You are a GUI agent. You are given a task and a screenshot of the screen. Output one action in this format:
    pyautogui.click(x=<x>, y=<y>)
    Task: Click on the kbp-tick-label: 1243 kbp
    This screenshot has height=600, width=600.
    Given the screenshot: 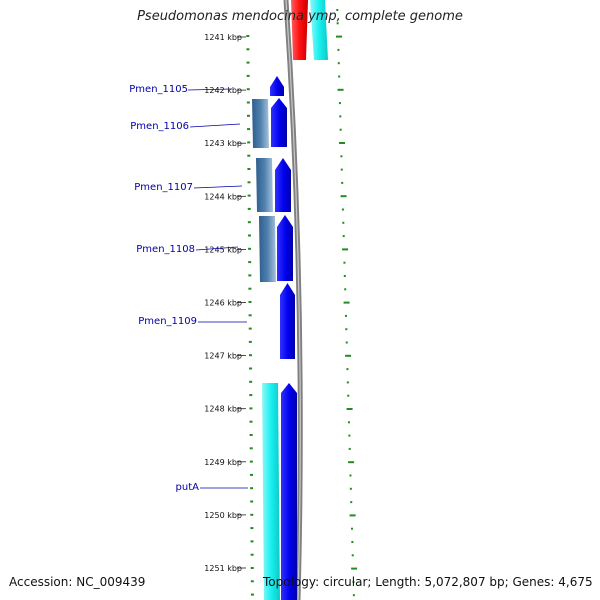 What is the action you would take?
    pyautogui.click(x=223, y=143)
    